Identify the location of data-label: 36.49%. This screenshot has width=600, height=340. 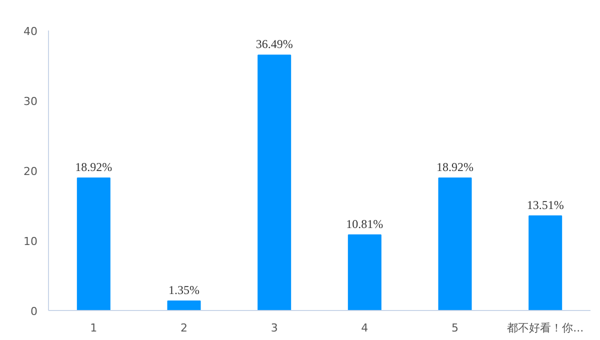
(274, 44).